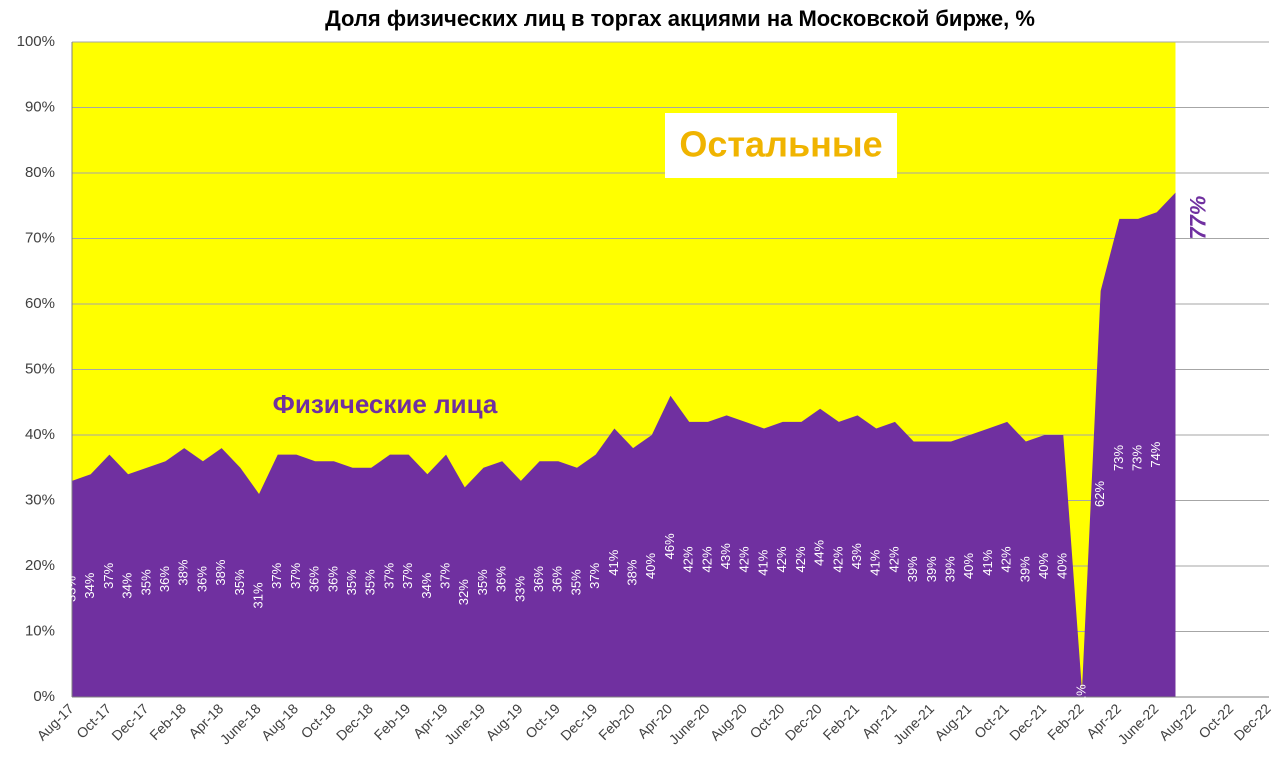  What do you see at coordinates (1197, 218) in the screenshot?
I see `value-label: 77%` at bounding box center [1197, 218].